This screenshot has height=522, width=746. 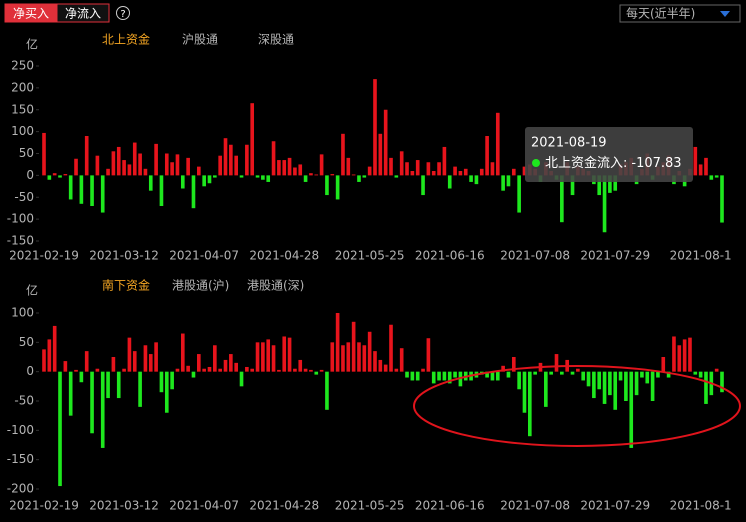 What do you see at coordinates (32, 290) in the screenshot?
I see `unit-label: 亿` at bounding box center [32, 290].